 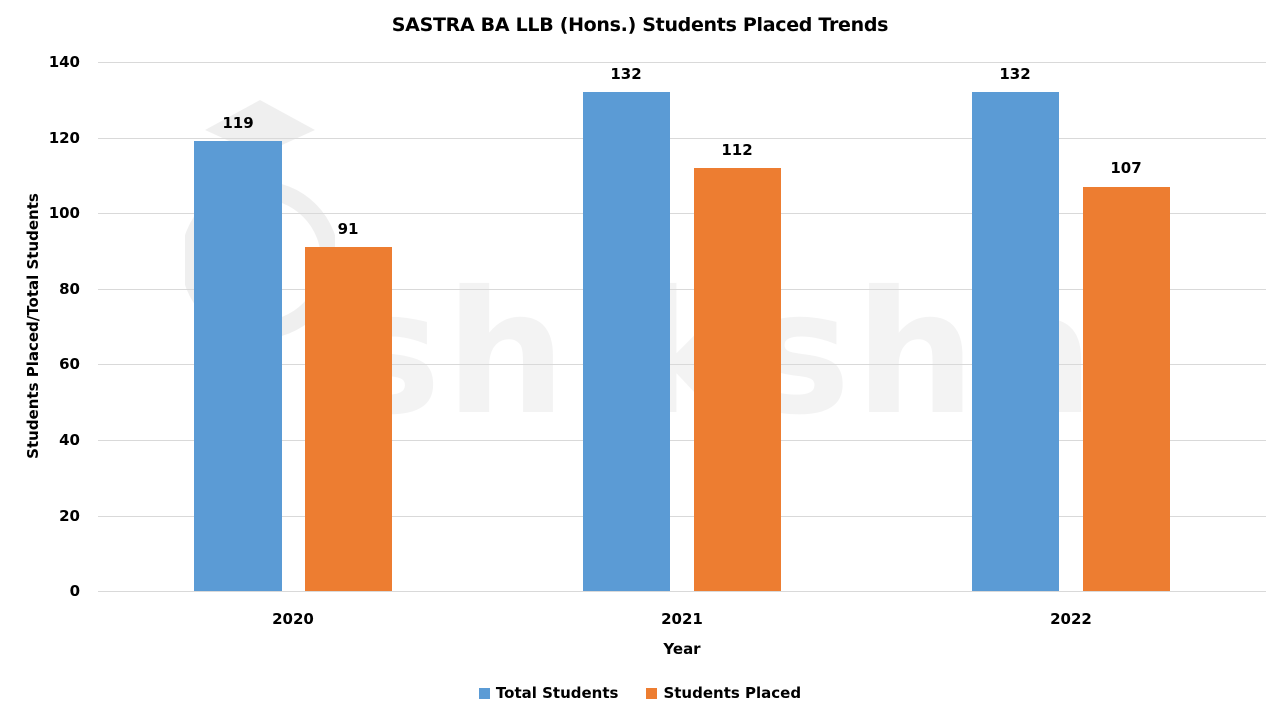 What do you see at coordinates (64, 138) in the screenshot?
I see `y-tick: 120` at bounding box center [64, 138].